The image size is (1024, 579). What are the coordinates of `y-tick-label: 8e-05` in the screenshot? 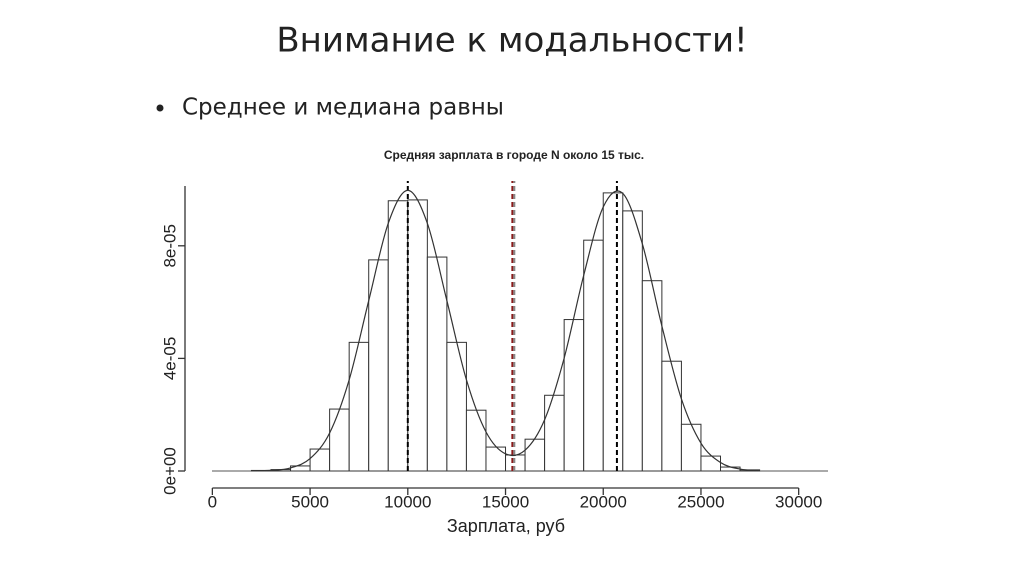 It's located at (169, 245).